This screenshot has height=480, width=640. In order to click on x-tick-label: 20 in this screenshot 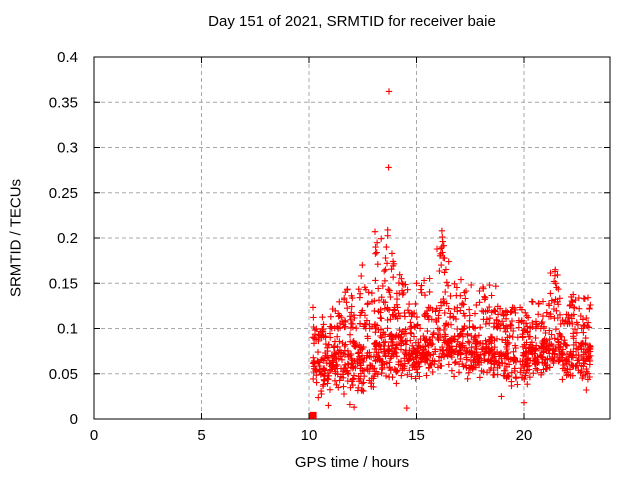, I will do `click(524, 435)`.